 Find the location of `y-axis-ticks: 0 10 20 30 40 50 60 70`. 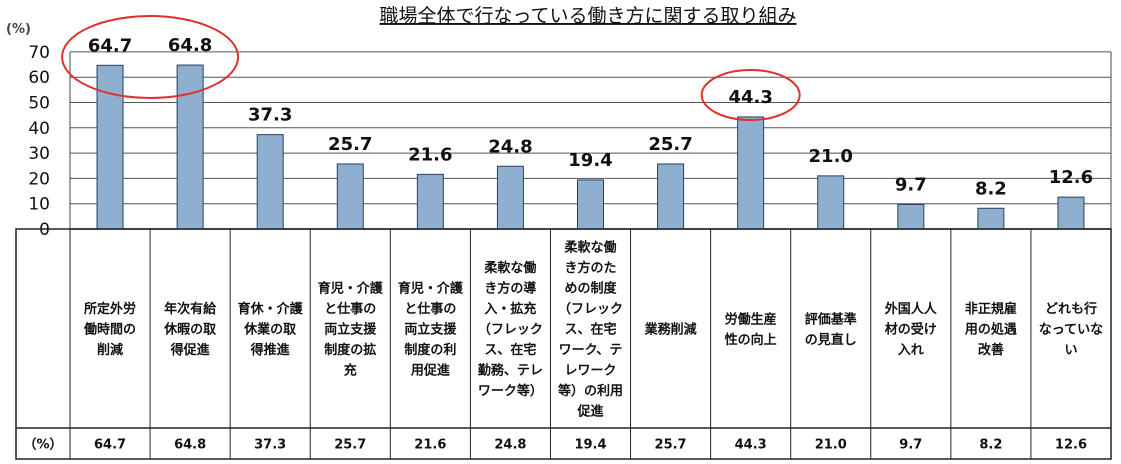

y-axis-ticks: 0 10 20 30 40 50 60 70 is located at coordinates (39, 141).